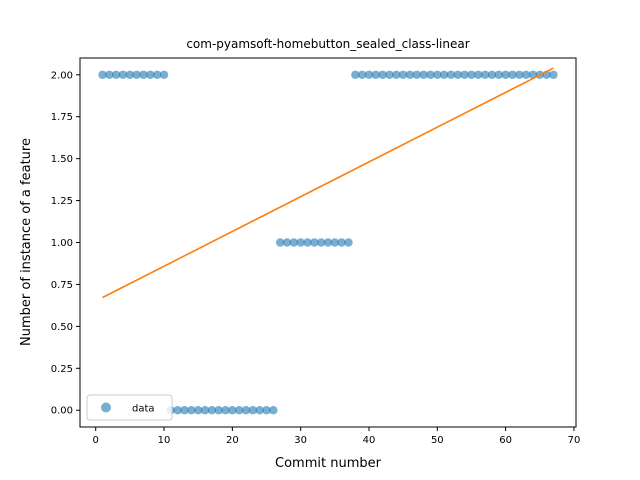 This screenshot has height=480, width=640. What do you see at coordinates (232, 440) in the screenshot?
I see `x-tick-label: 20` at bounding box center [232, 440].